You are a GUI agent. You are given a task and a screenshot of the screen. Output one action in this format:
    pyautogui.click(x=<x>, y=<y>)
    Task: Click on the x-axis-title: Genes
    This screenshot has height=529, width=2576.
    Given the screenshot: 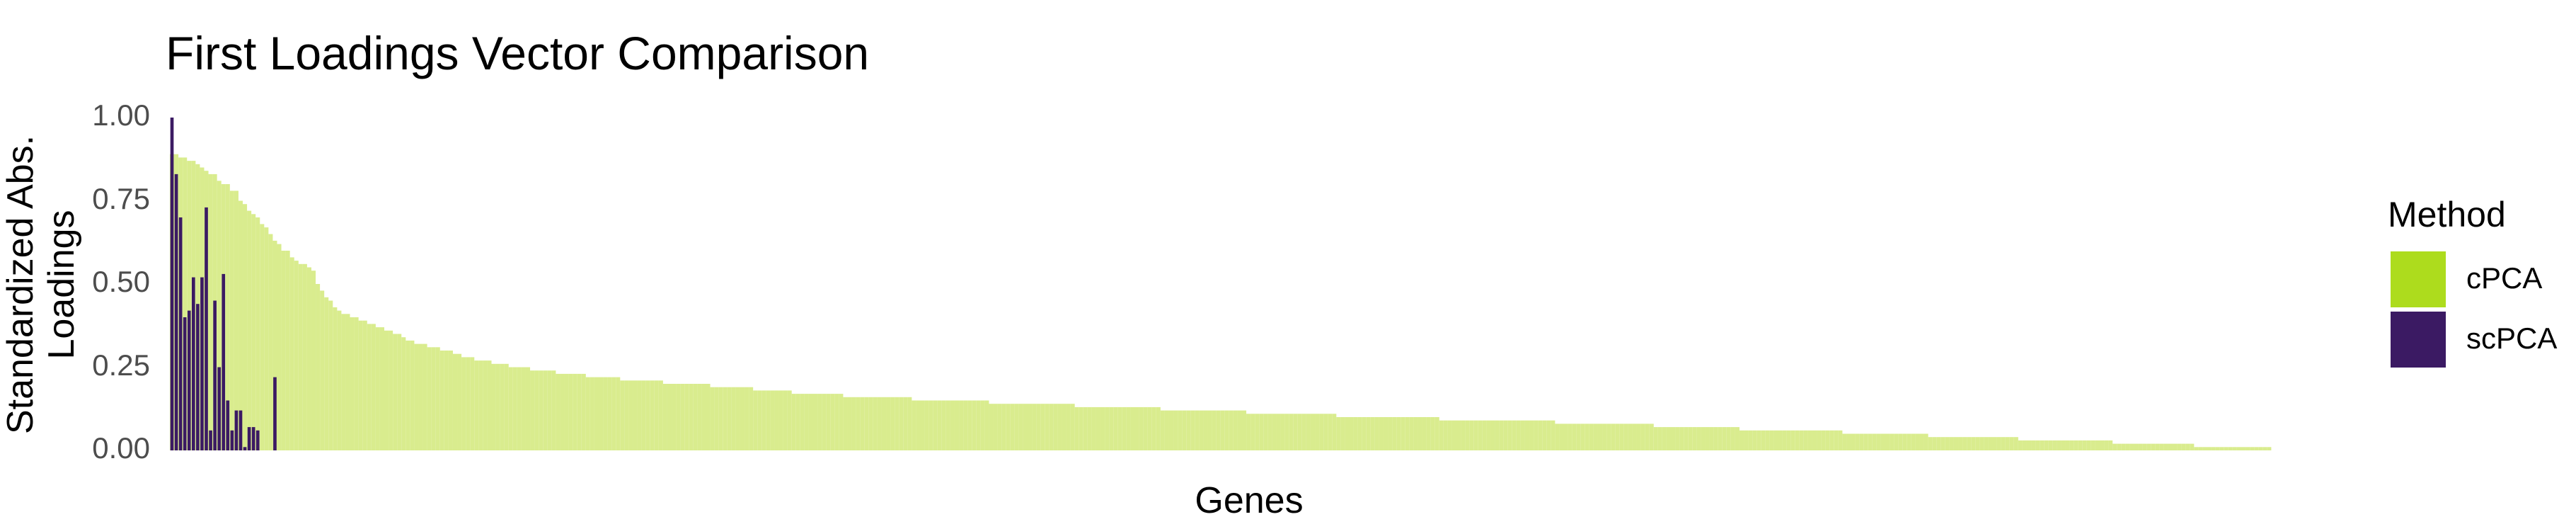 What is the action you would take?
    pyautogui.click(x=1249, y=500)
    